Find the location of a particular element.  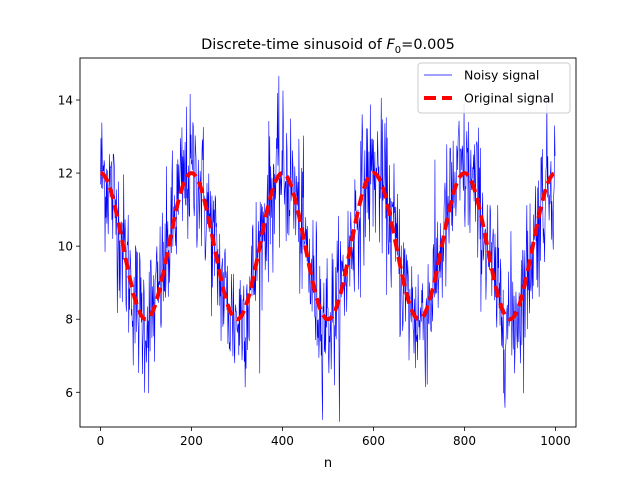

title-subscript: 0 is located at coordinates (398, 50).